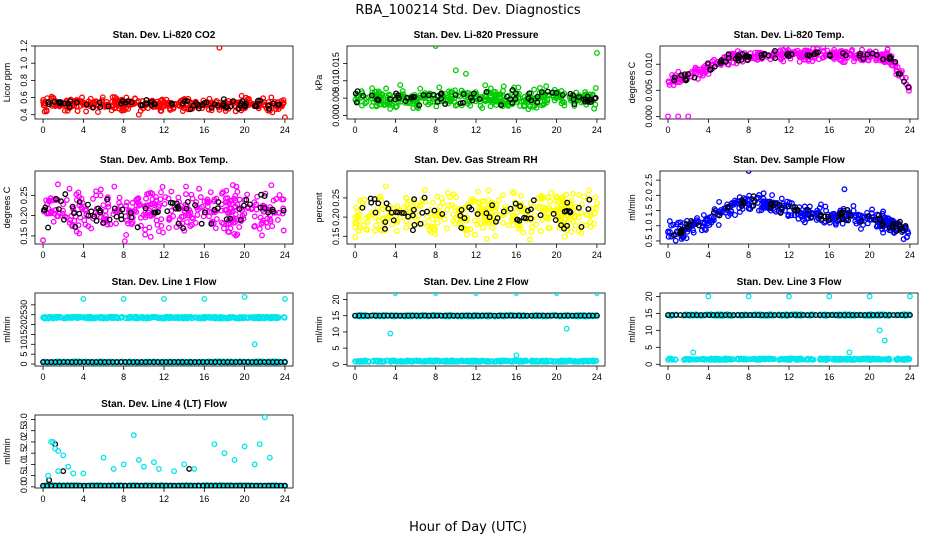  Describe the element at coordinates (24, 46) in the screenshot. I see `y-tick-label: 1.2` at that location.